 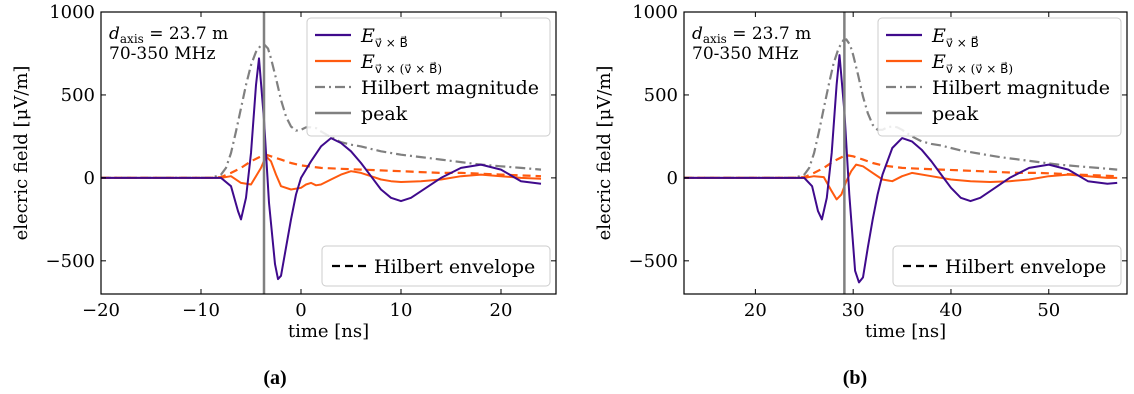 I want to click on x-tick-label: 40, so click(x=951, y=310).